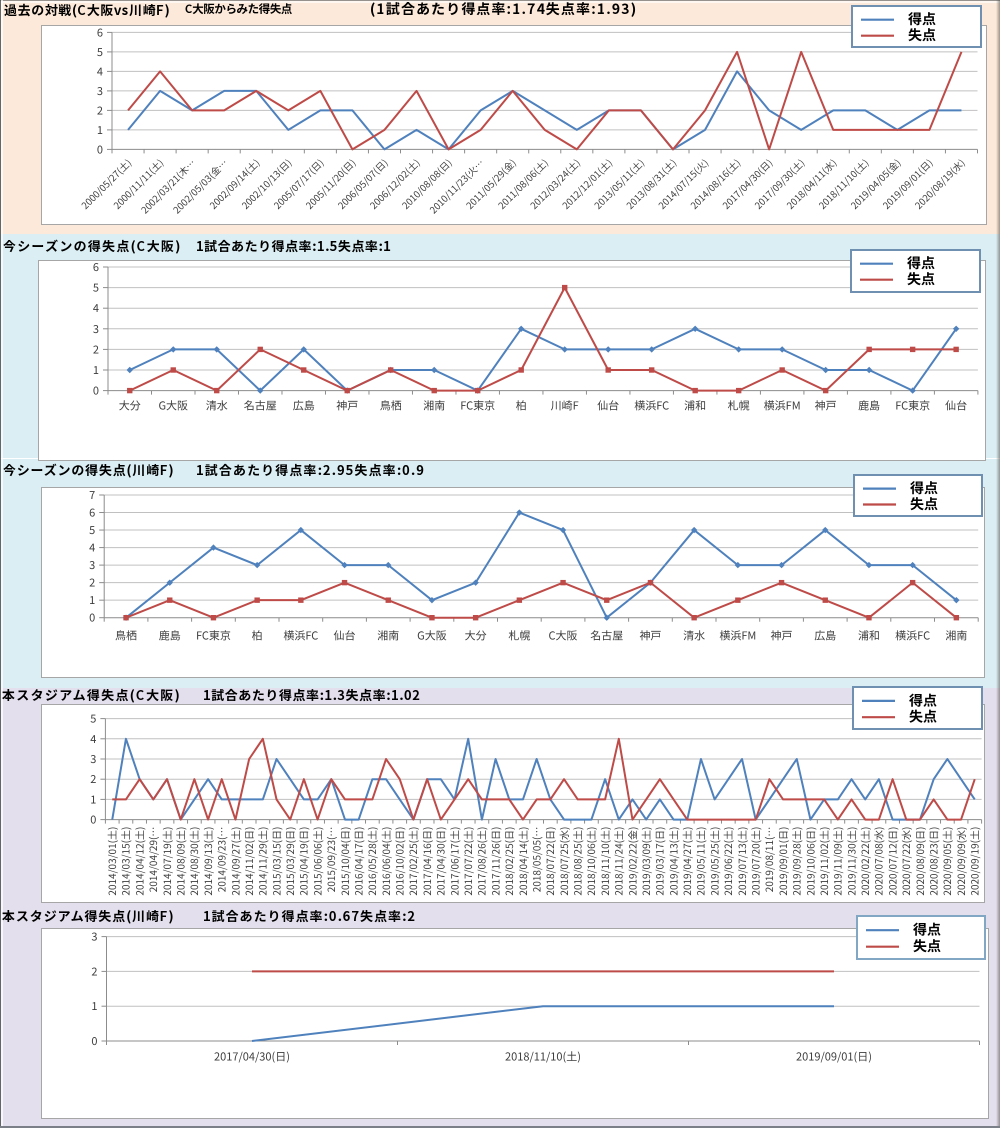  I want to click on svg-text: 横浜FM, so click(782, 406).